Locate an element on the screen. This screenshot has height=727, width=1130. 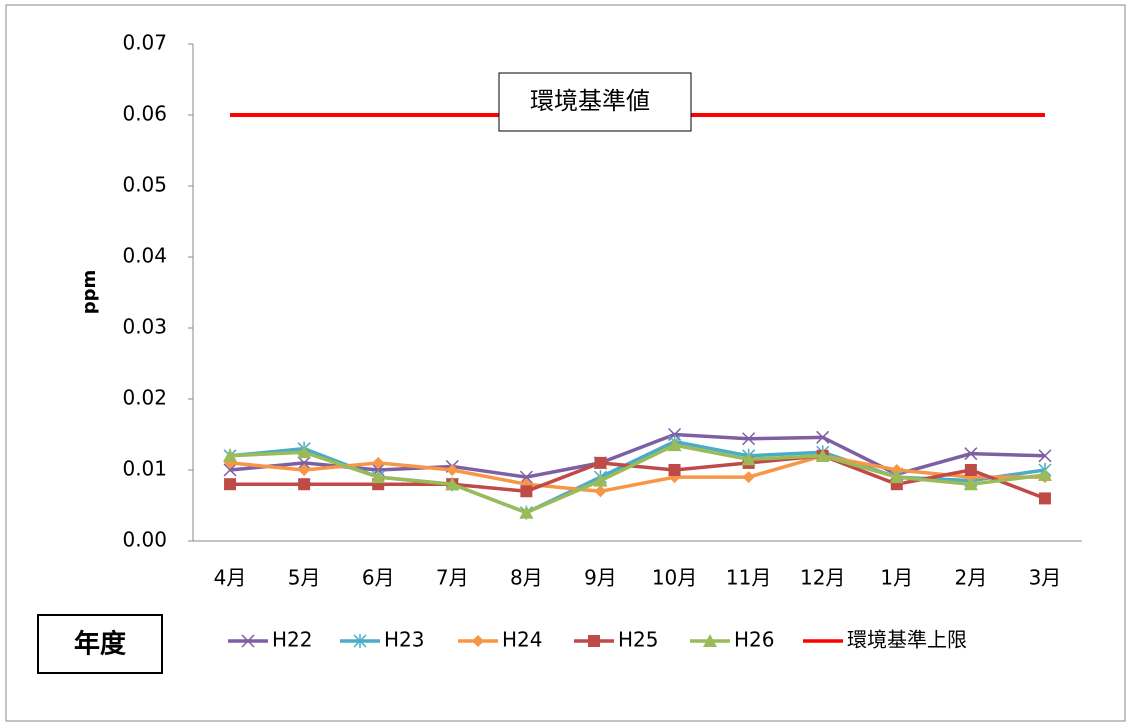
legend-label: H26 is located at coordinates (754, 640).